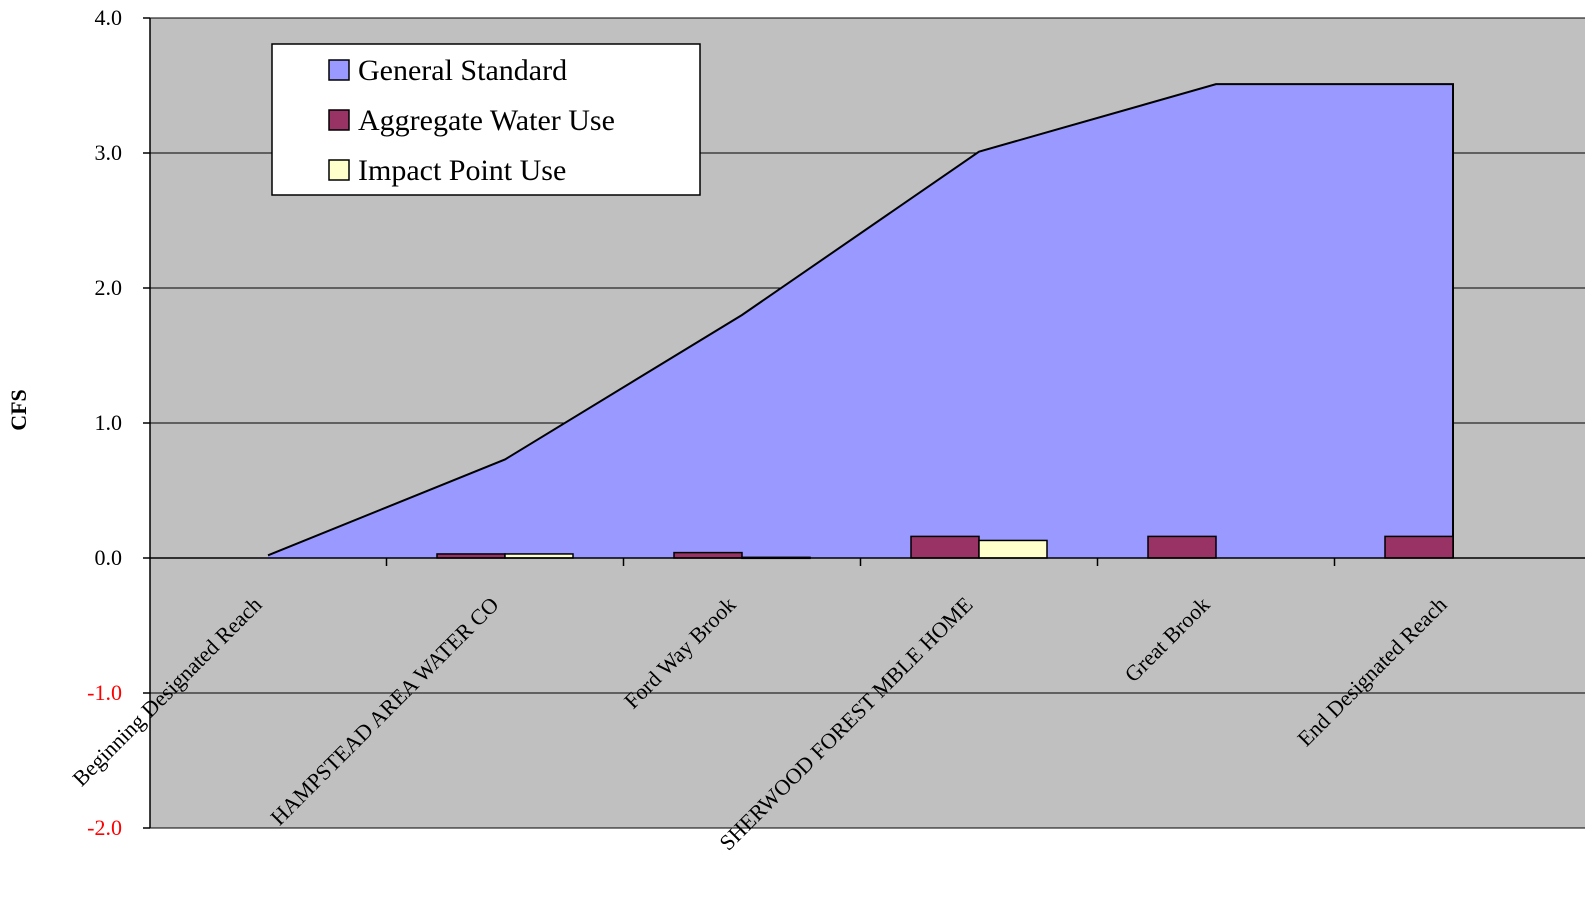 The image size is (1585, 916). What do you see at coordinates (109, 422) in the screenshot?
I see `y-tick-label: 1.0` at bounding box center [109, 422].